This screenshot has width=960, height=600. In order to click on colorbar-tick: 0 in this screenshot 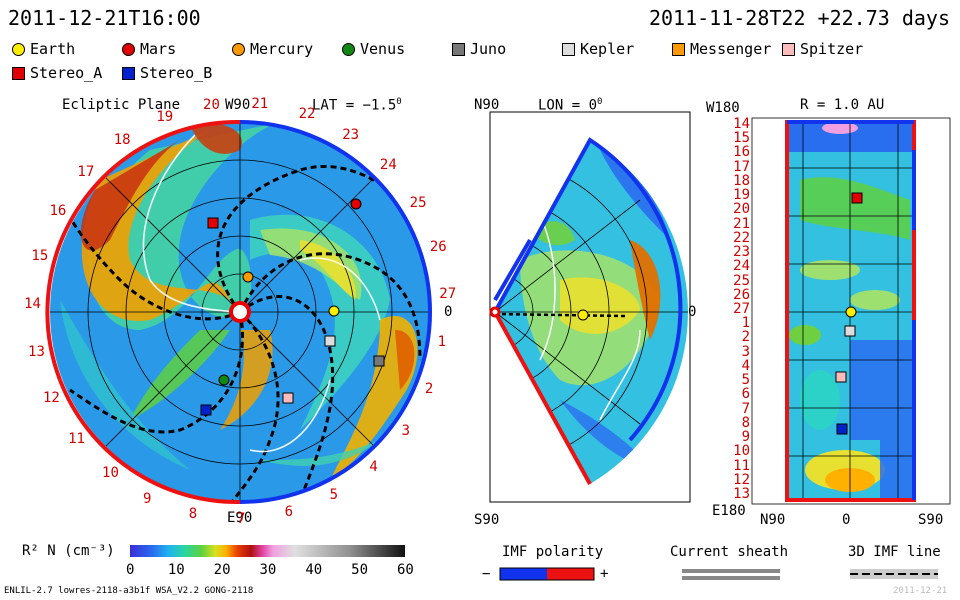, I will do `click(130, 570)`.